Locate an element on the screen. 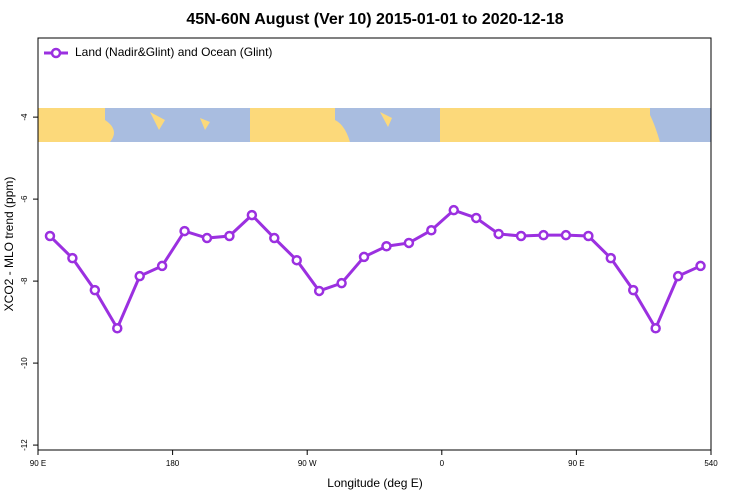  x-tick-label: 90 W is located at coordinates (307, 463).